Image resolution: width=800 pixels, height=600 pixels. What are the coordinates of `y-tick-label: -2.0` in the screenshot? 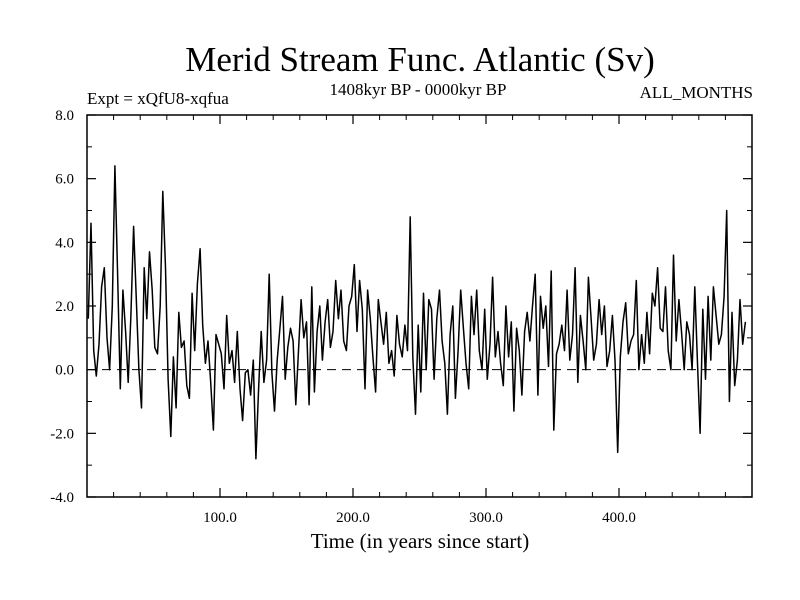 It's located at (62, 434).